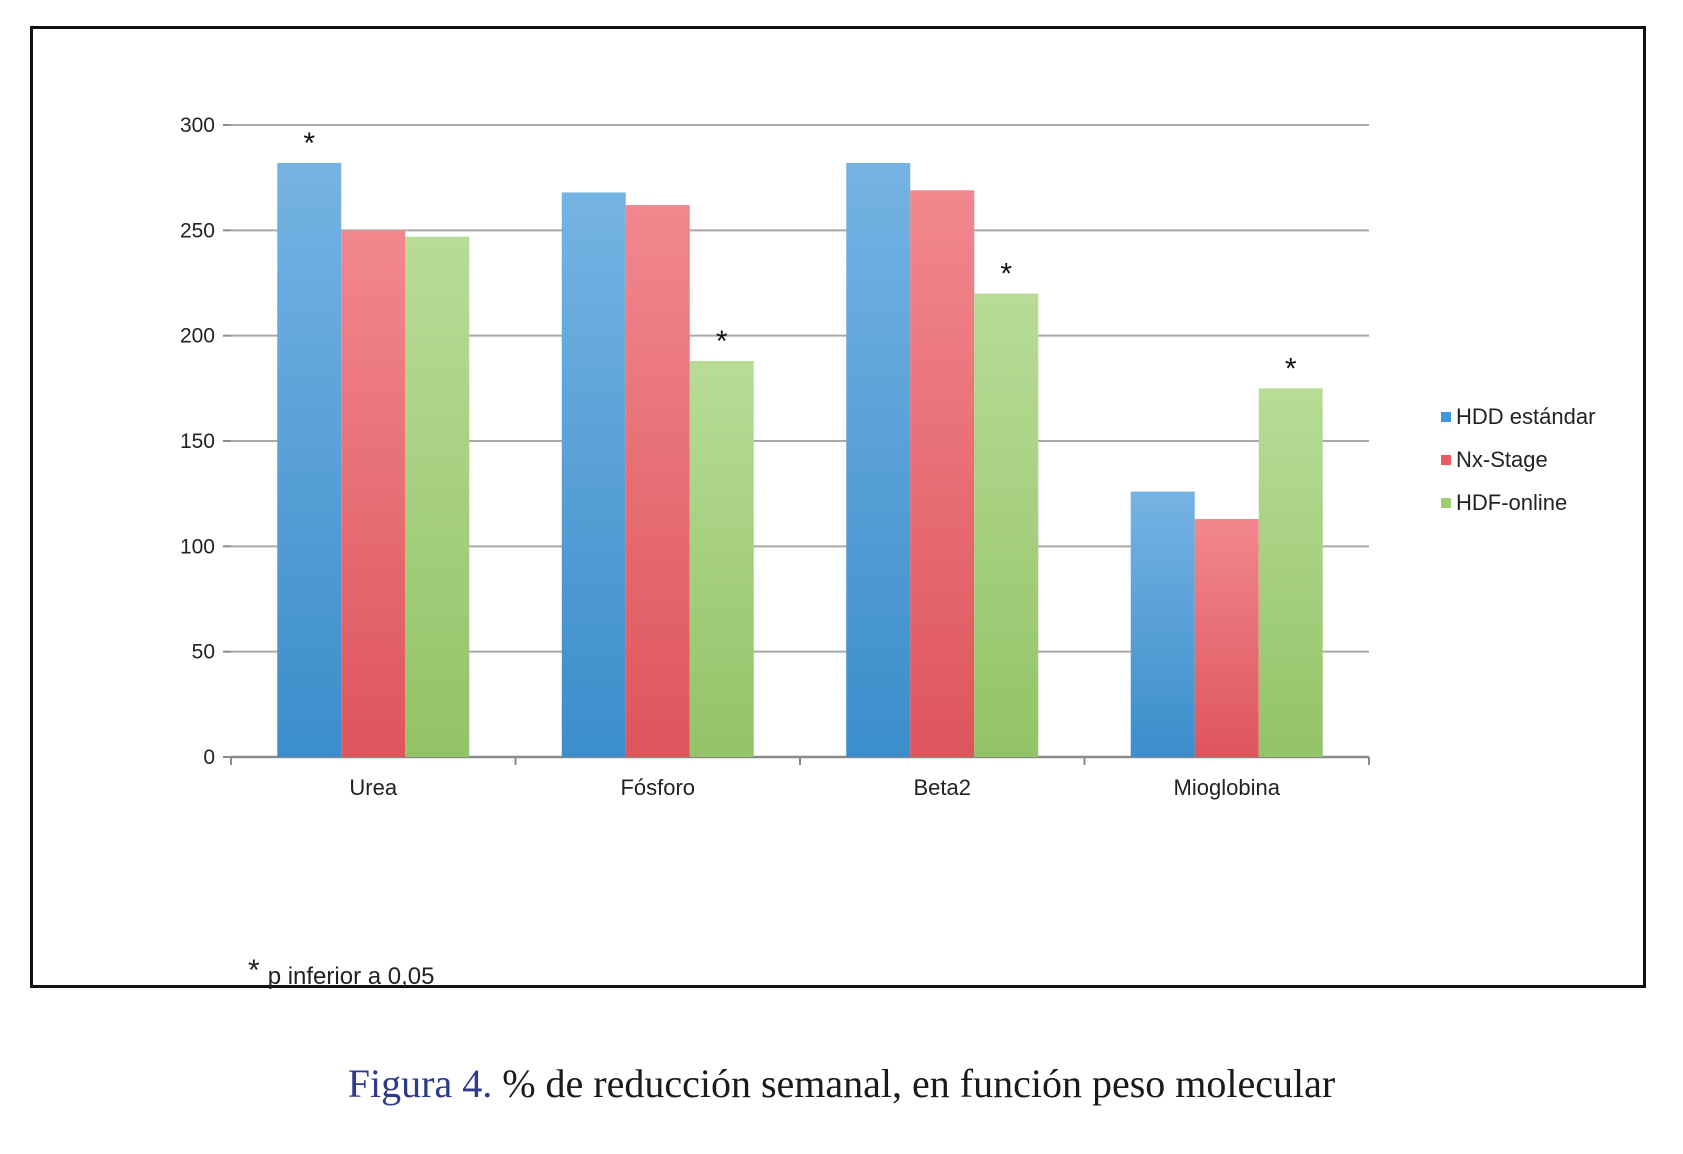  I want to click on legend-label: Nx-Stage, so click(1502, 459).